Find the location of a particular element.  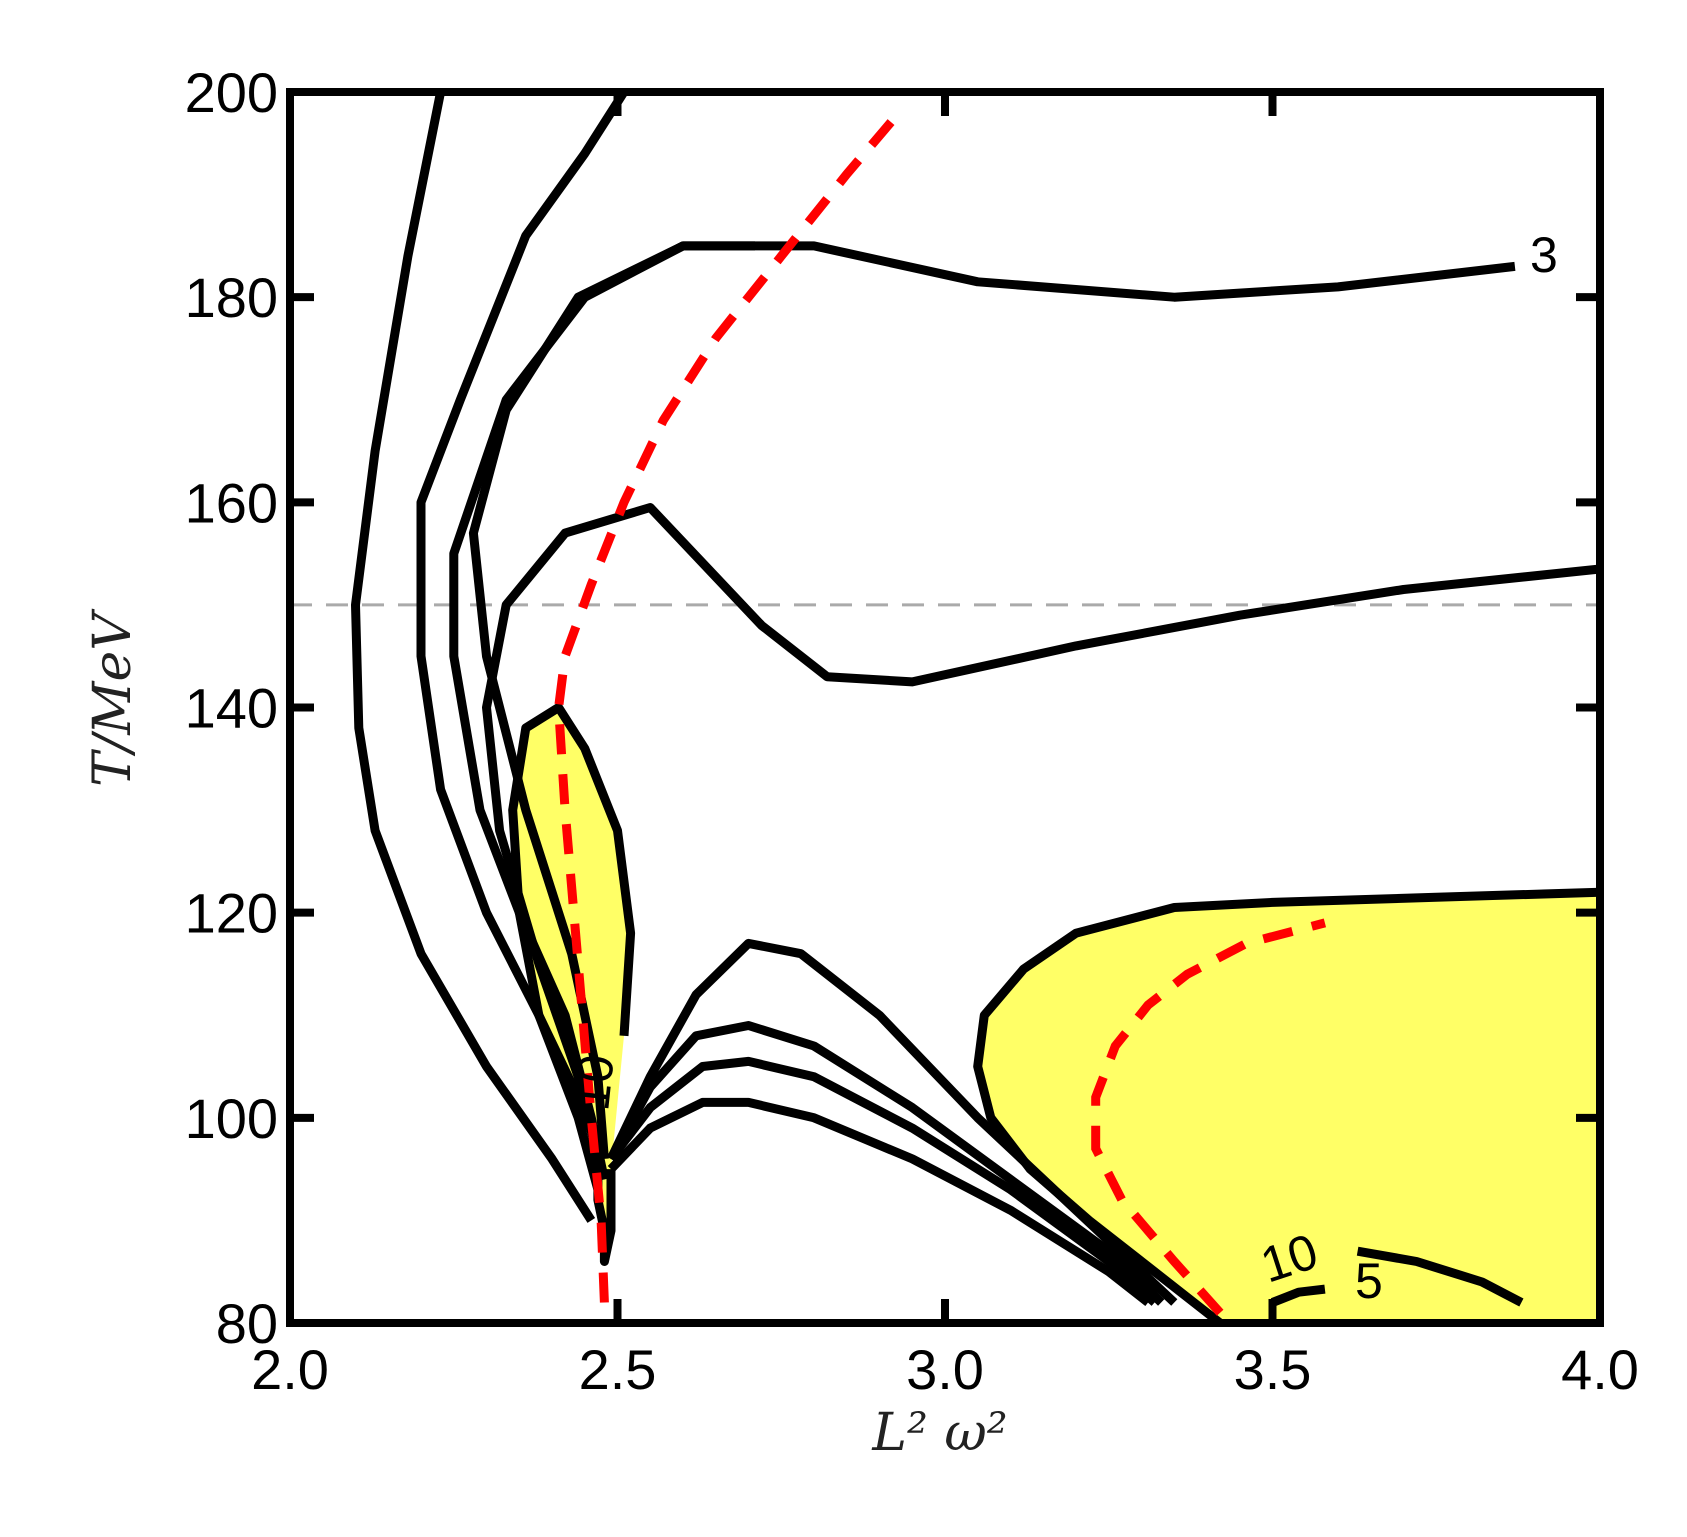

y-tick-label: 160 is located at coordinates (231, 502).